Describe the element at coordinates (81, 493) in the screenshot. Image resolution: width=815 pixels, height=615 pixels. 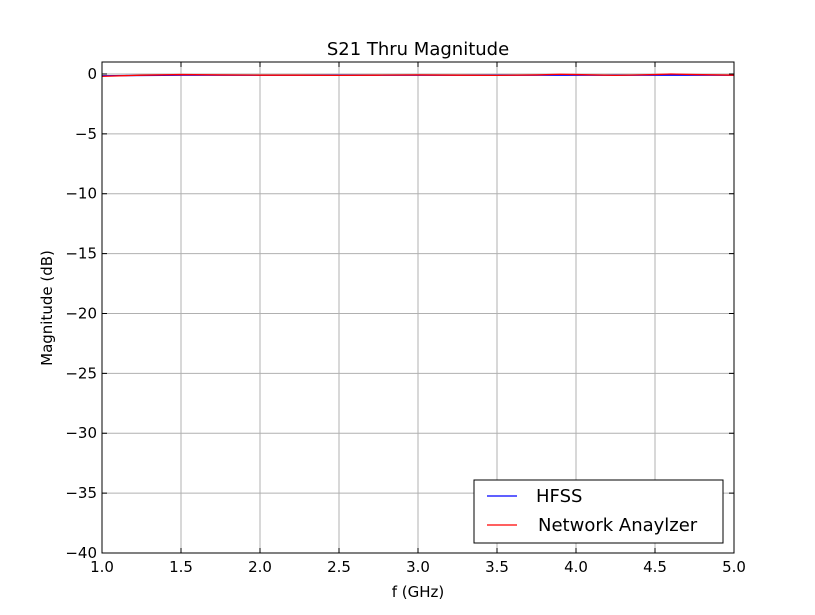
I see `y-tick-label: −35` at that location.